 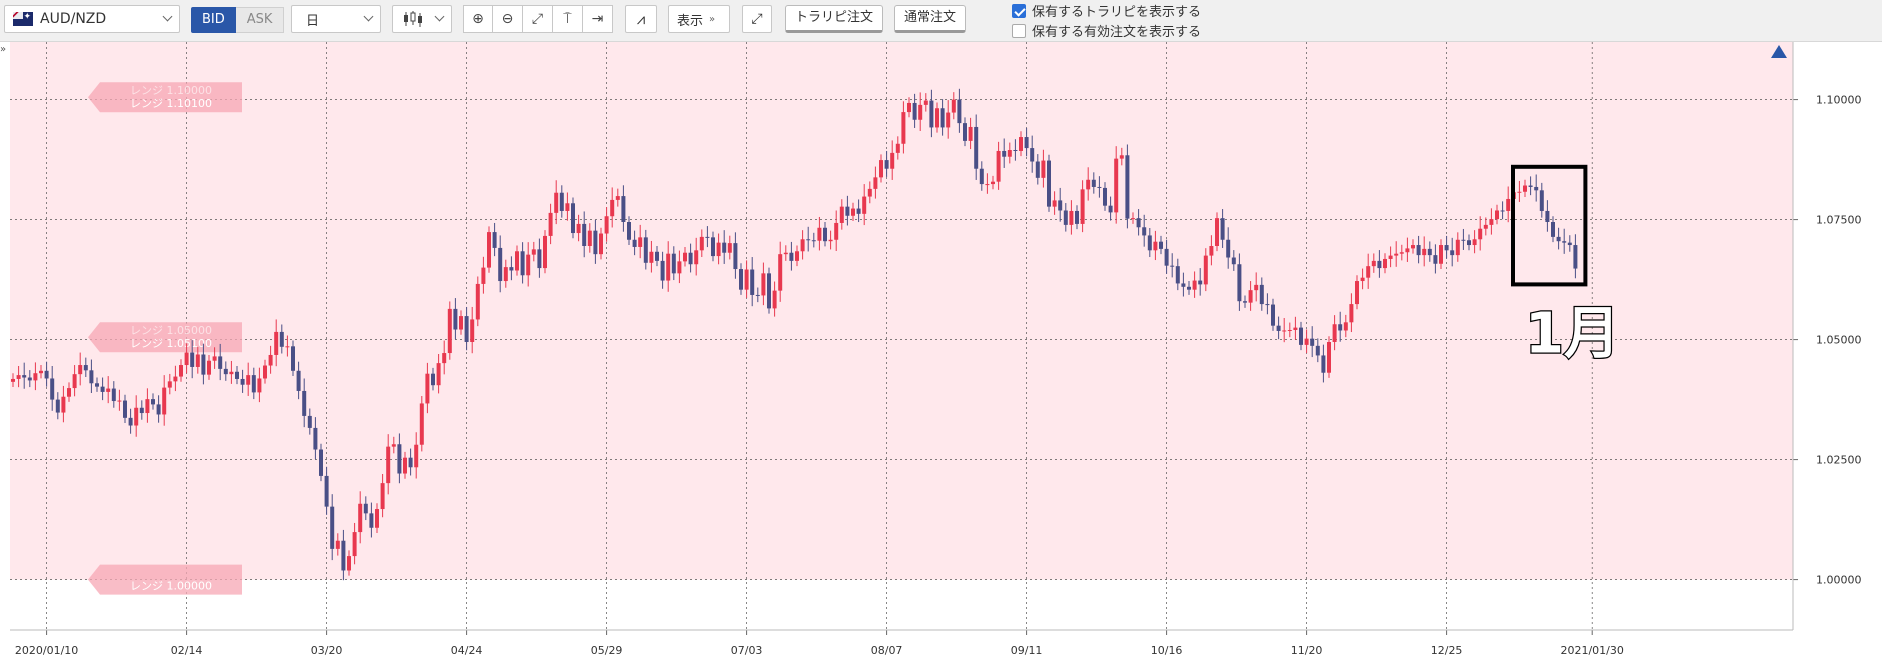 I want to click on fit-button: ⤢, so click(x=538, y=19).